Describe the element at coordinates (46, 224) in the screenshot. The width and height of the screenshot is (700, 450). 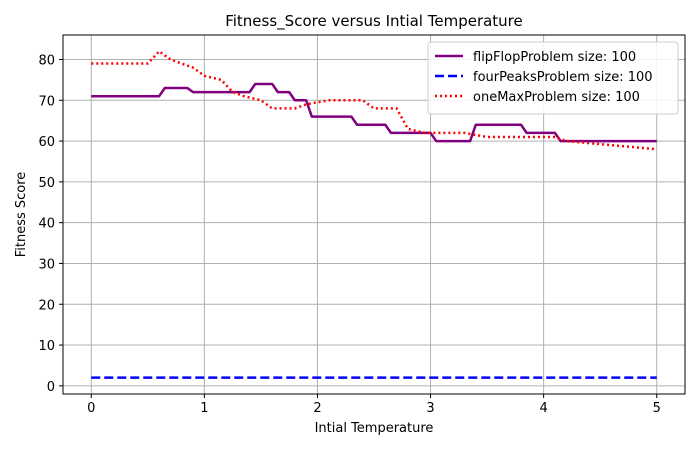
I see `y-tick-label: 40` at that location.